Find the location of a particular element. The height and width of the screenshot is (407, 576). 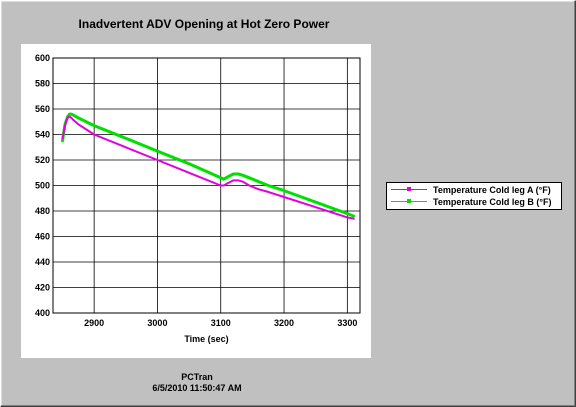

y-axis-ticks: 400 420 440 460 480 500 520 540 560 580 600 is located at coordinates (42, 185).